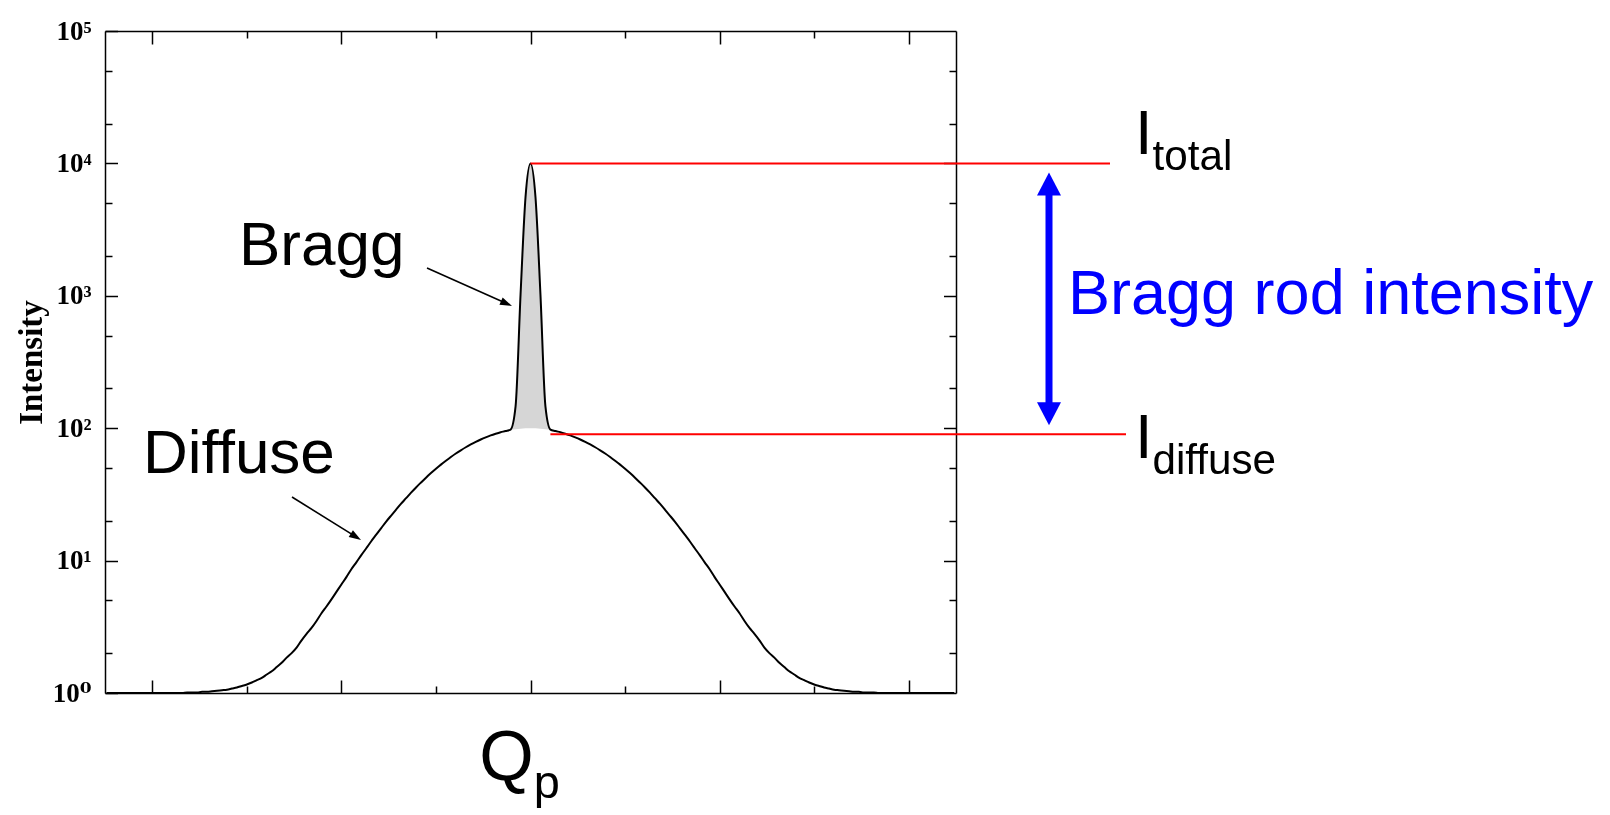  What do you see at coordinates (74, 295) in the screenshot?
I see `y-tick-label: 10³` at bounding box center [74, 295].